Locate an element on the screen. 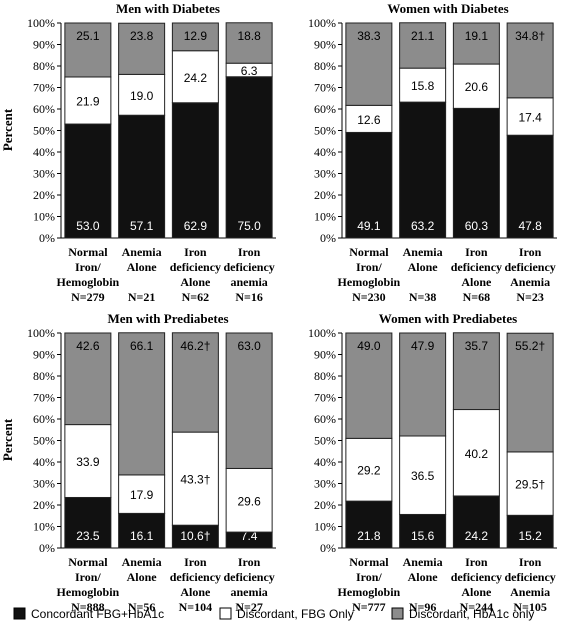  legend-swatch is located at coordinates (225, 613).